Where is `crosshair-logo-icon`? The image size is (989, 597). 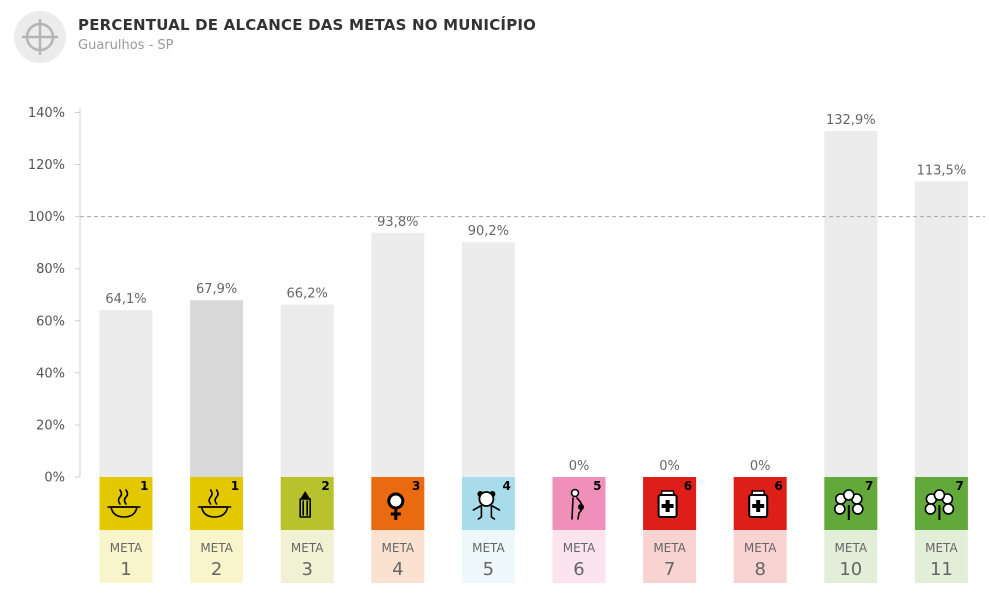 crosshair-logo-icon is located at coordinates (40, 37).